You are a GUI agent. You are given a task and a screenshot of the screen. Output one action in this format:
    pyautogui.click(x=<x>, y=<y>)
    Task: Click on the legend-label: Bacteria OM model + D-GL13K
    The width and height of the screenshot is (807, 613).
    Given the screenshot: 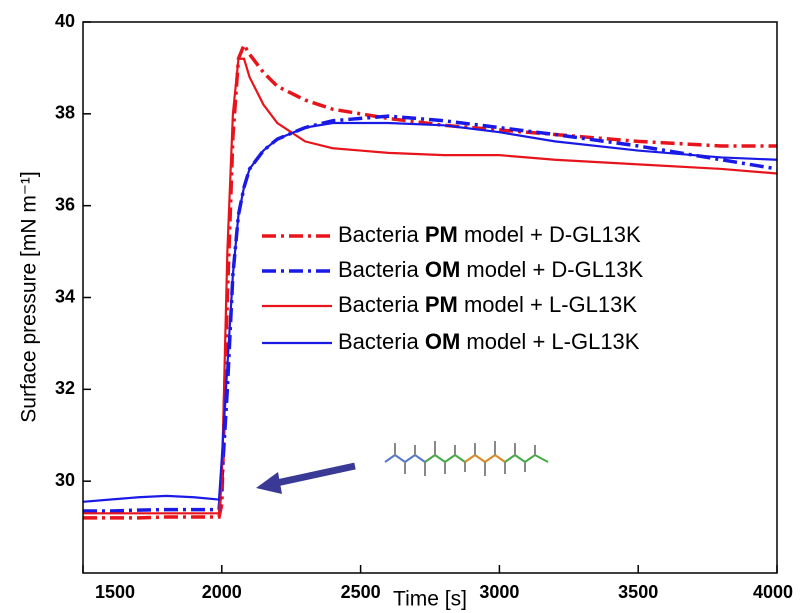 What is the action you would take?
    pyautogui.click(x=490, y=269)
    